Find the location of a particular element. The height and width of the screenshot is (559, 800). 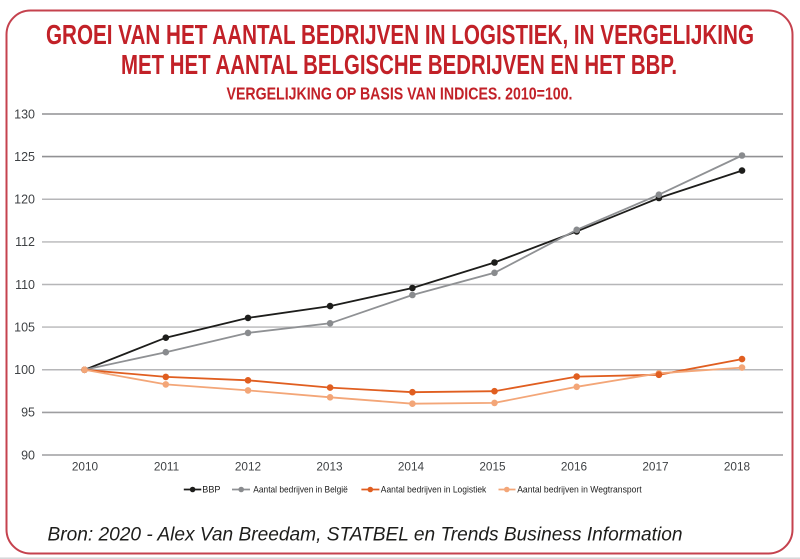

svg-text: 2012 is located at coordinates (248, 467).